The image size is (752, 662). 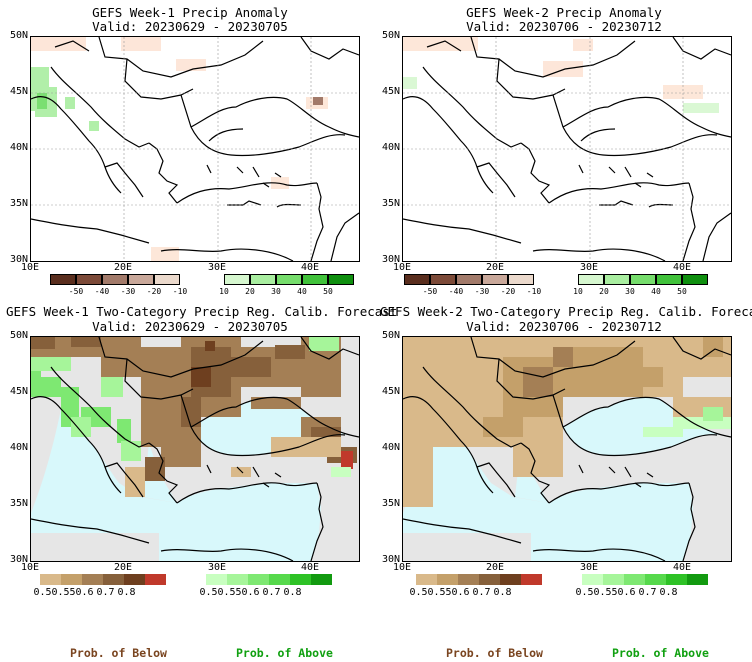 I want to click on colorbar-tick-label: 20, so click(x=604, y=291).